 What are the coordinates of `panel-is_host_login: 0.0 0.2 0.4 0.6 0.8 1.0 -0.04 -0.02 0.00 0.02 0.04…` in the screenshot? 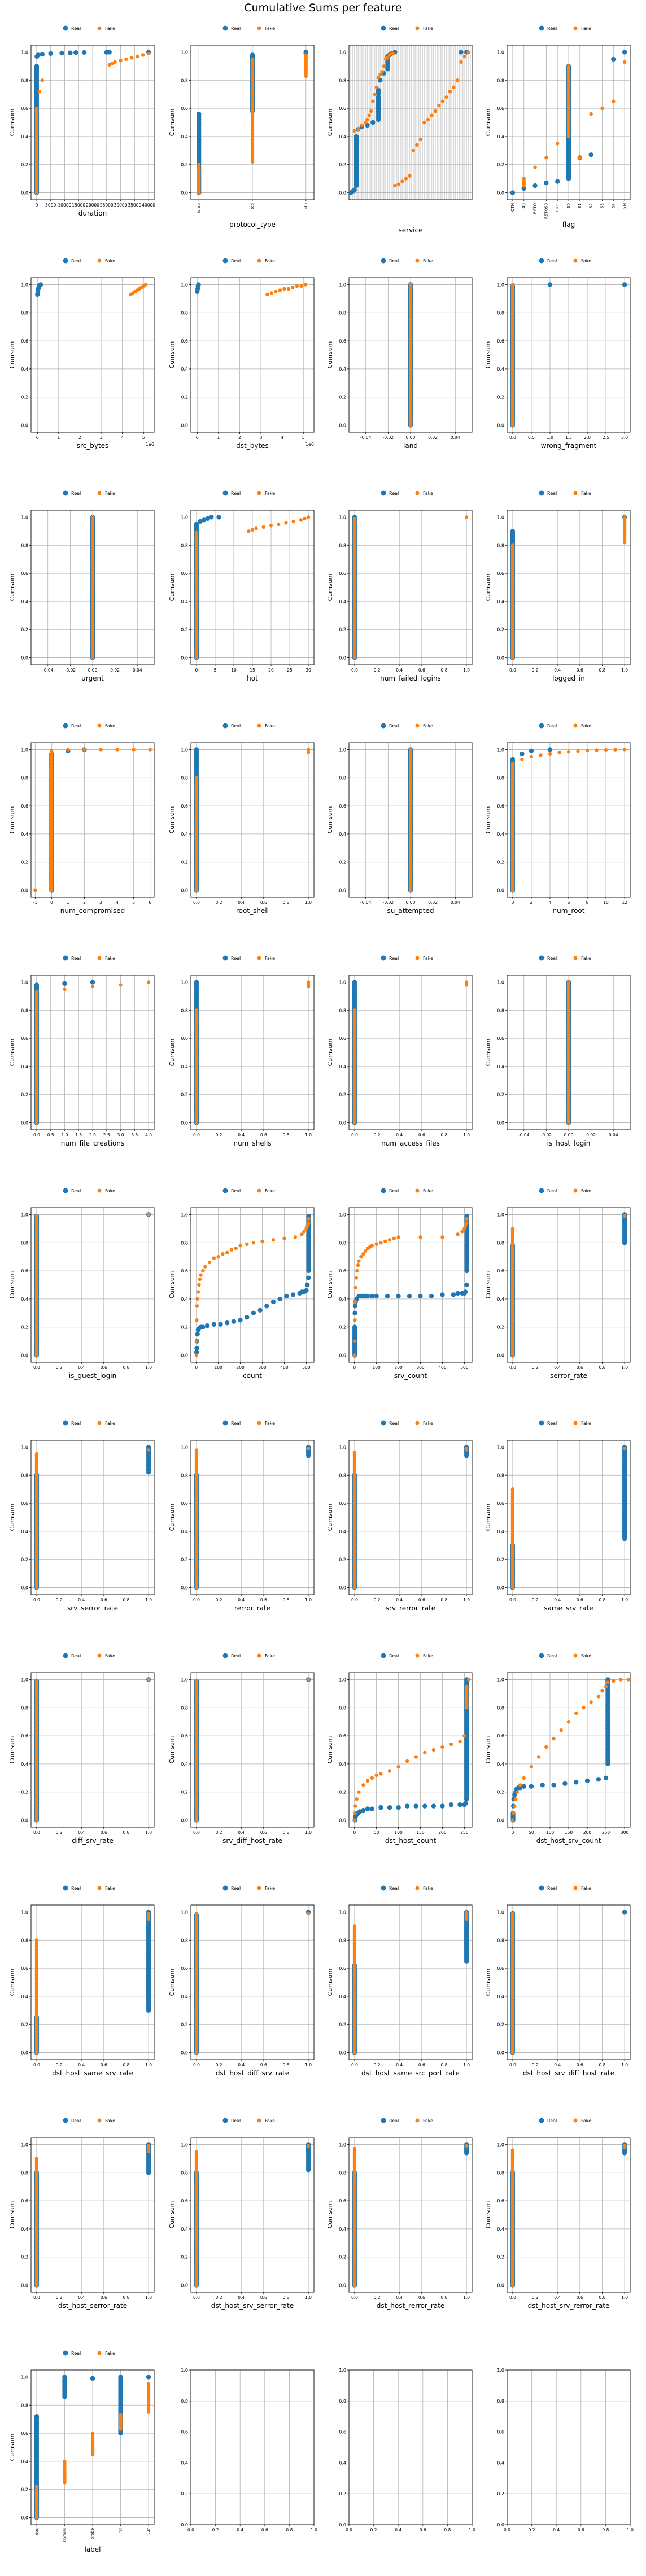 It's located at (557, 1051).